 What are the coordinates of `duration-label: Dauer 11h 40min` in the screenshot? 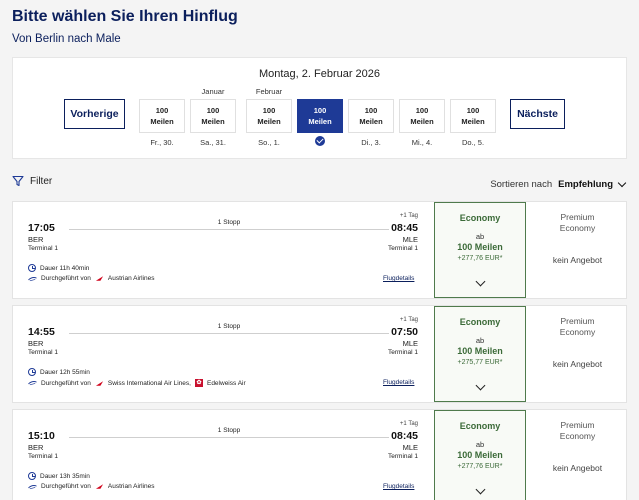 It's located at (65, 268).